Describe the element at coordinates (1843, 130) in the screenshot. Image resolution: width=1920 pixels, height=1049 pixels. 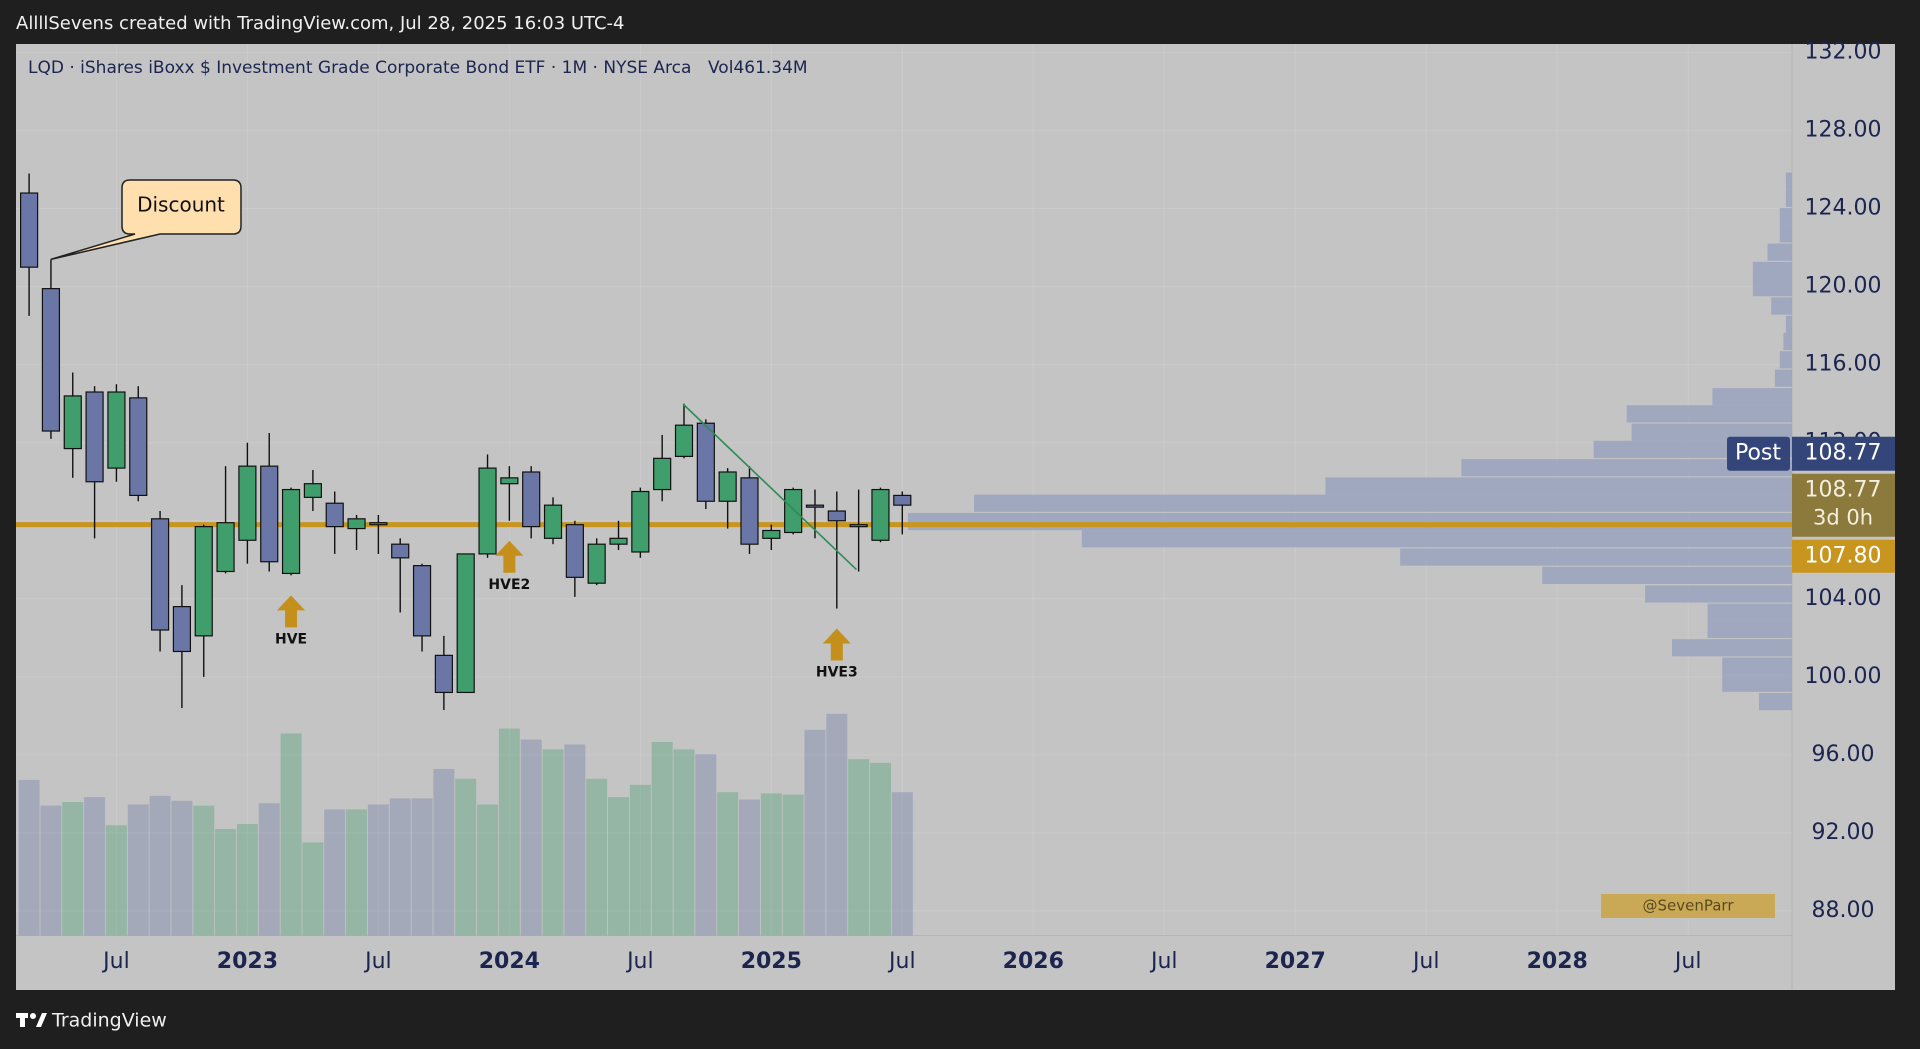
I see `y-tick-label: 128.00` at that location.